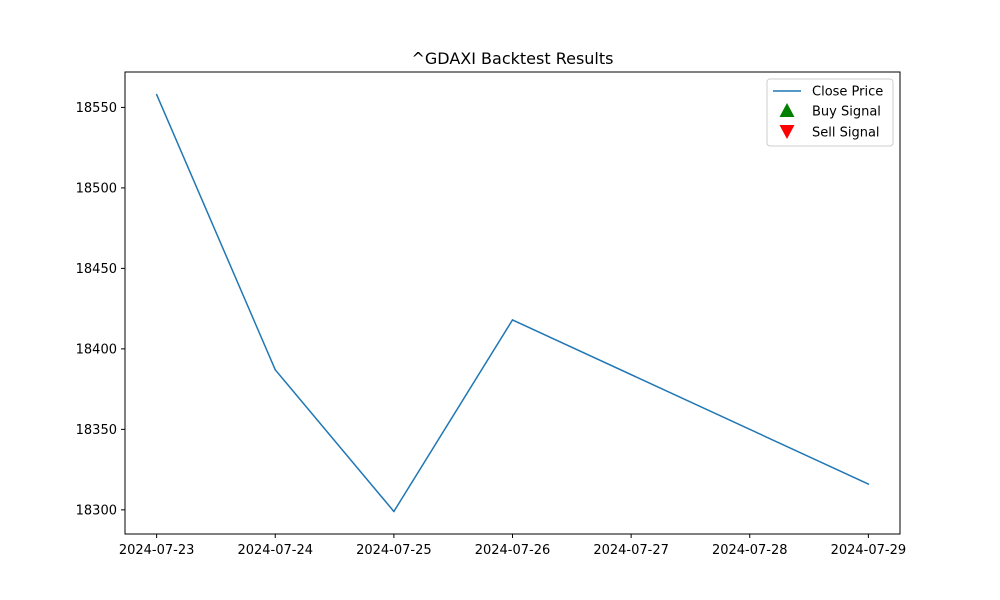 This screenshot has width=1000, height=600. What do you see at coordinates (96, 269) in the screenshot?
I see `y-tick-label: 18450` at bounding box center [96, 269].